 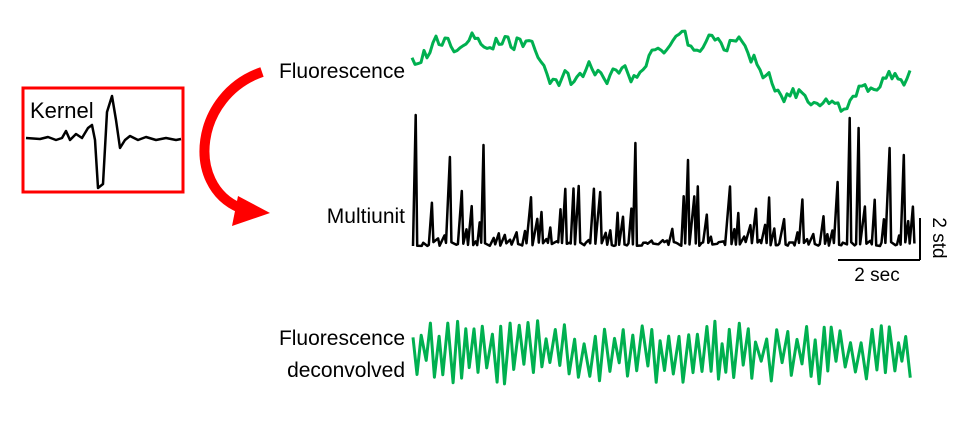 What do you see at coordinates (938, 237) in the screenshot?
I see `scale-bar-amplitude-label: 2 std` at bounding box center [938, 237].